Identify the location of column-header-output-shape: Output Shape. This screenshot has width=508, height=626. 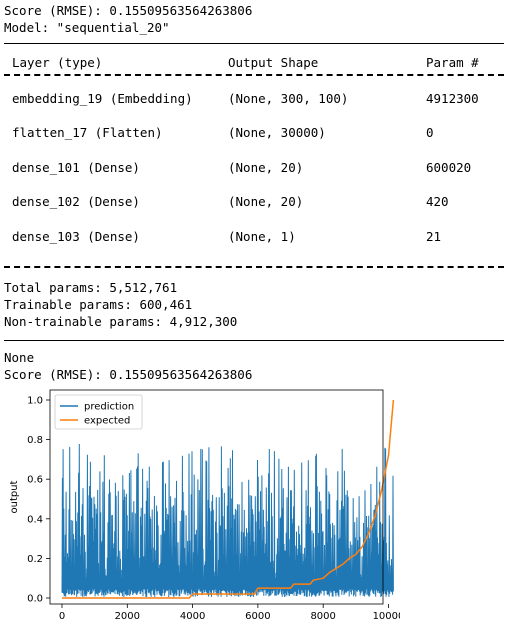
(273, 62).